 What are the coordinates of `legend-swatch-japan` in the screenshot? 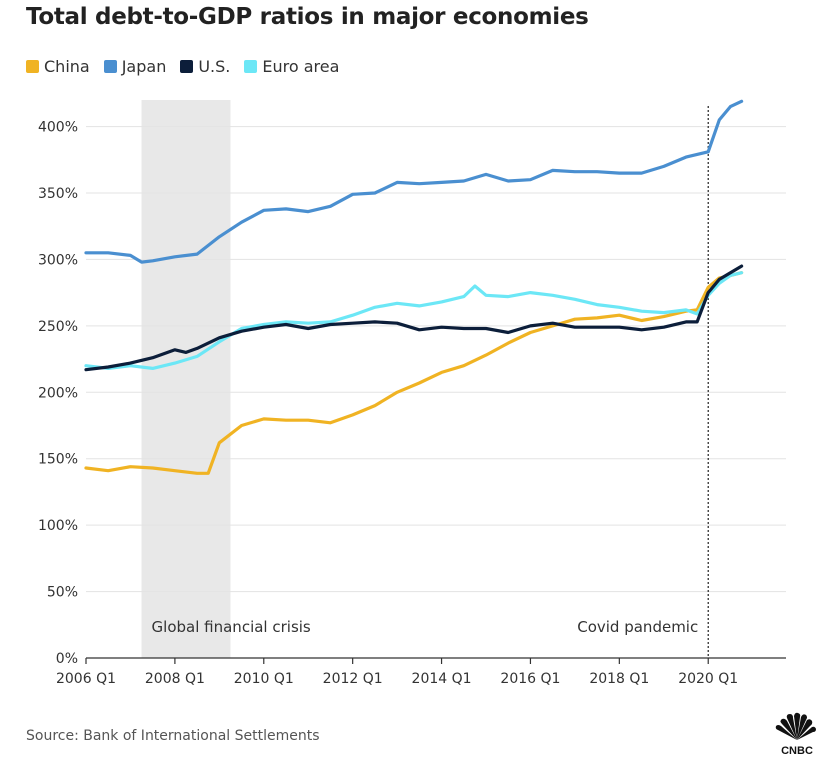 It's located at (110, 66).